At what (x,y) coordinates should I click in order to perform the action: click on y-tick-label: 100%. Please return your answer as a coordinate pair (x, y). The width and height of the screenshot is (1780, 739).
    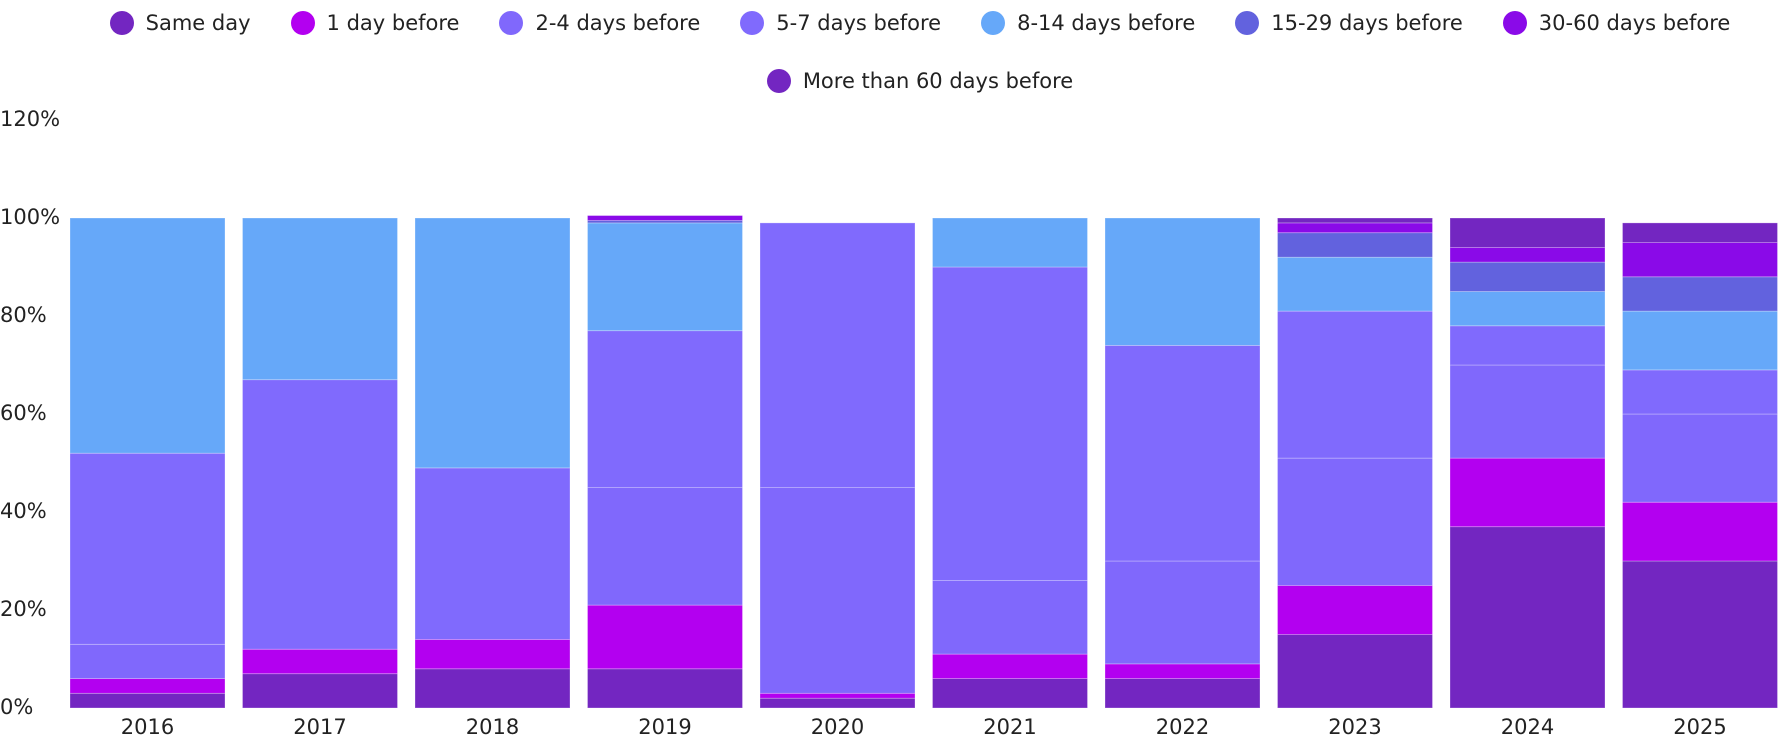
    Looking at the image, I should click on (30, 217).